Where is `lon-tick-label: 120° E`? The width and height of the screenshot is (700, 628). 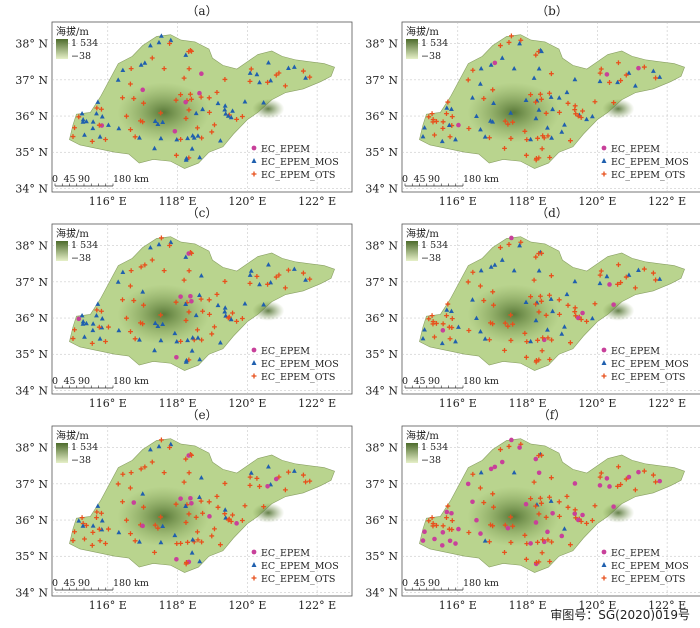 lon-tick-label: 120° E is located at coordinates (597, 605).